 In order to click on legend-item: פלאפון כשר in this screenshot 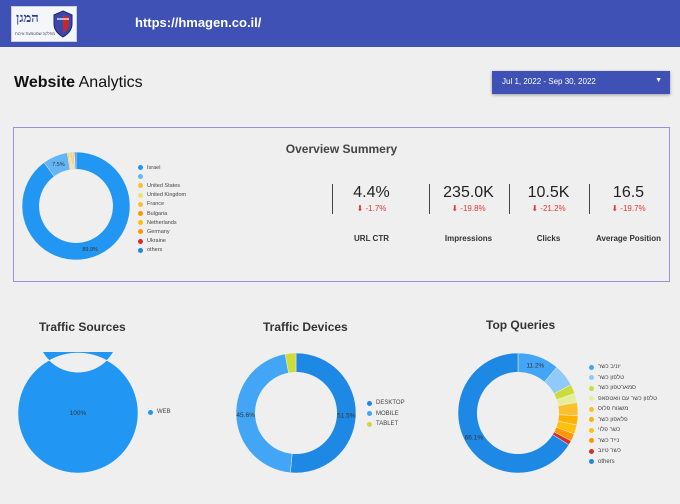, I will do `click(623, 420)`.